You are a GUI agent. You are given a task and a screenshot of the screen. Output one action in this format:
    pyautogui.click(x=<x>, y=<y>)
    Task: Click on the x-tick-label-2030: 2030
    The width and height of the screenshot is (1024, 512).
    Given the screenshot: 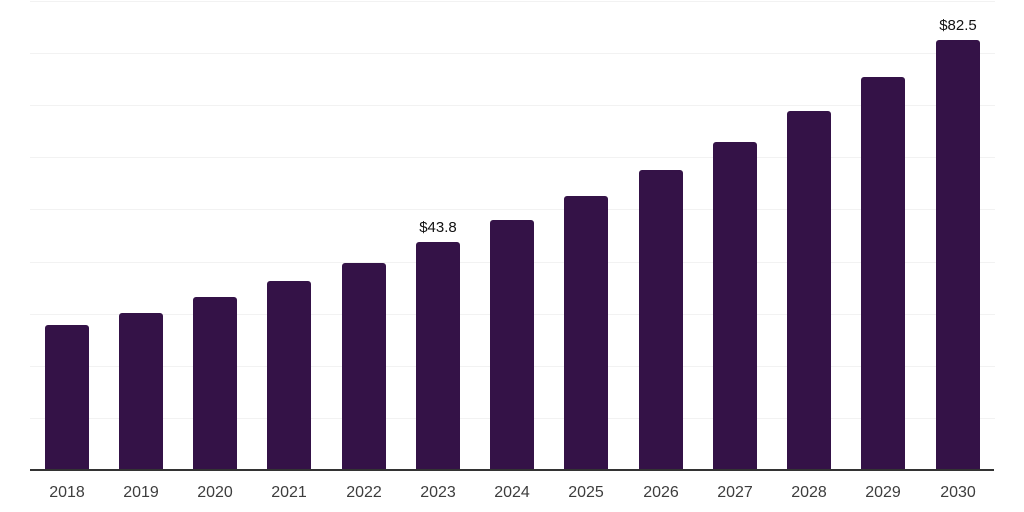 What is the action you would take?
    pyautogui.click(x=958, y=492)
    